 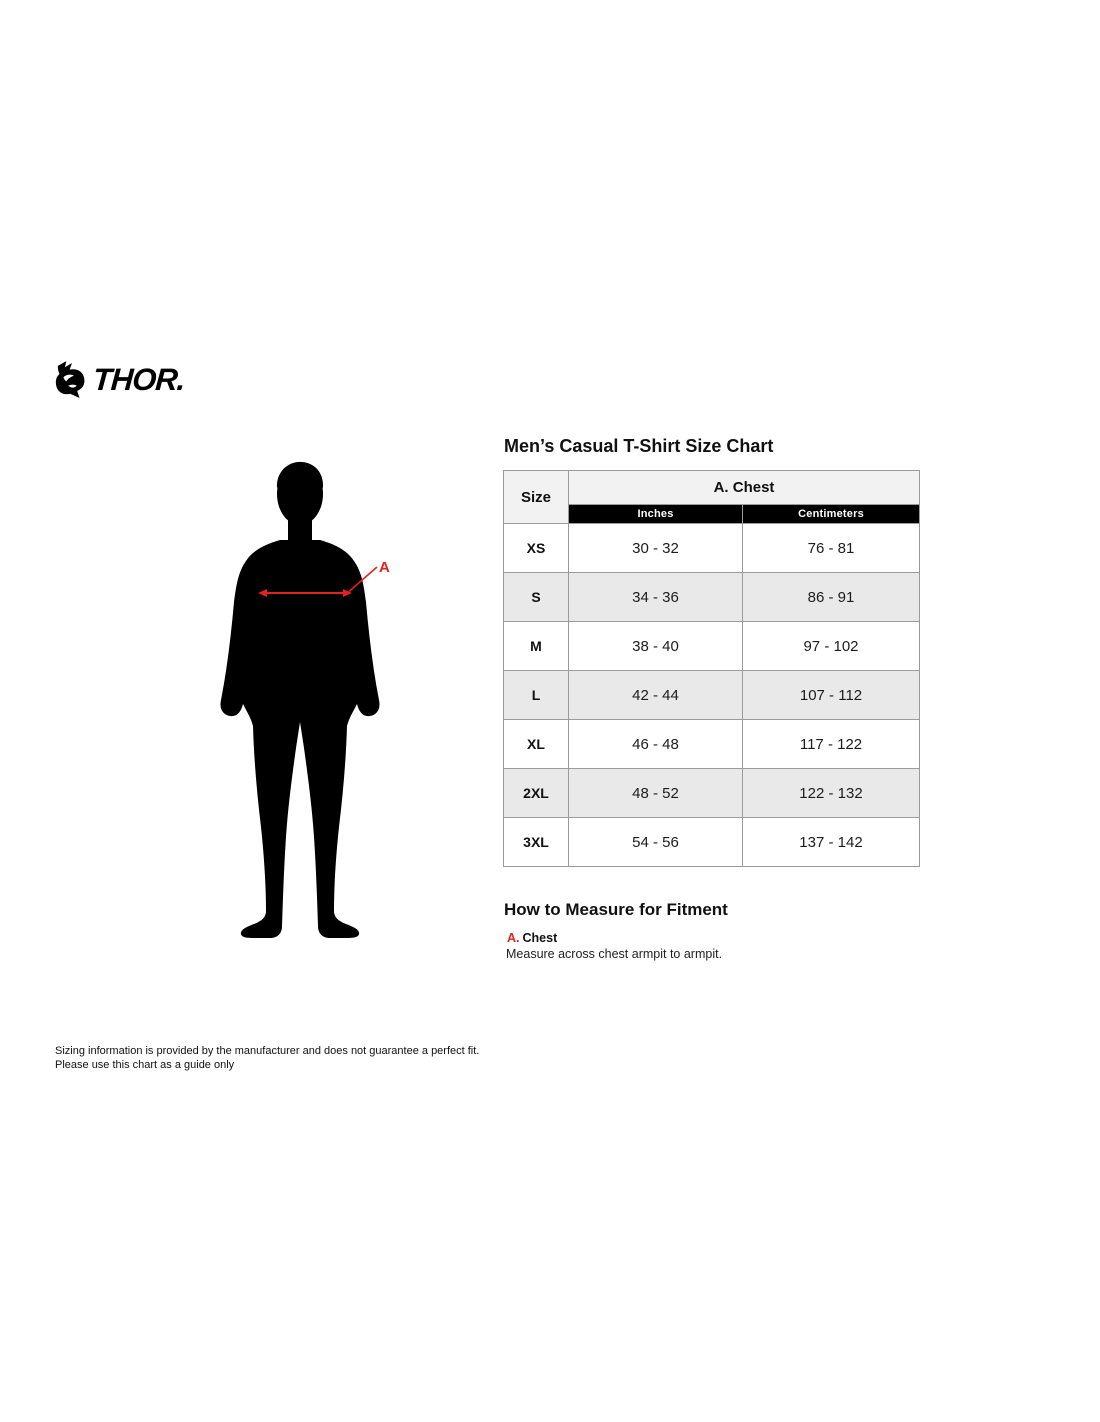 I want to click on size-cell: 3XL, so click(x=536, y=842).